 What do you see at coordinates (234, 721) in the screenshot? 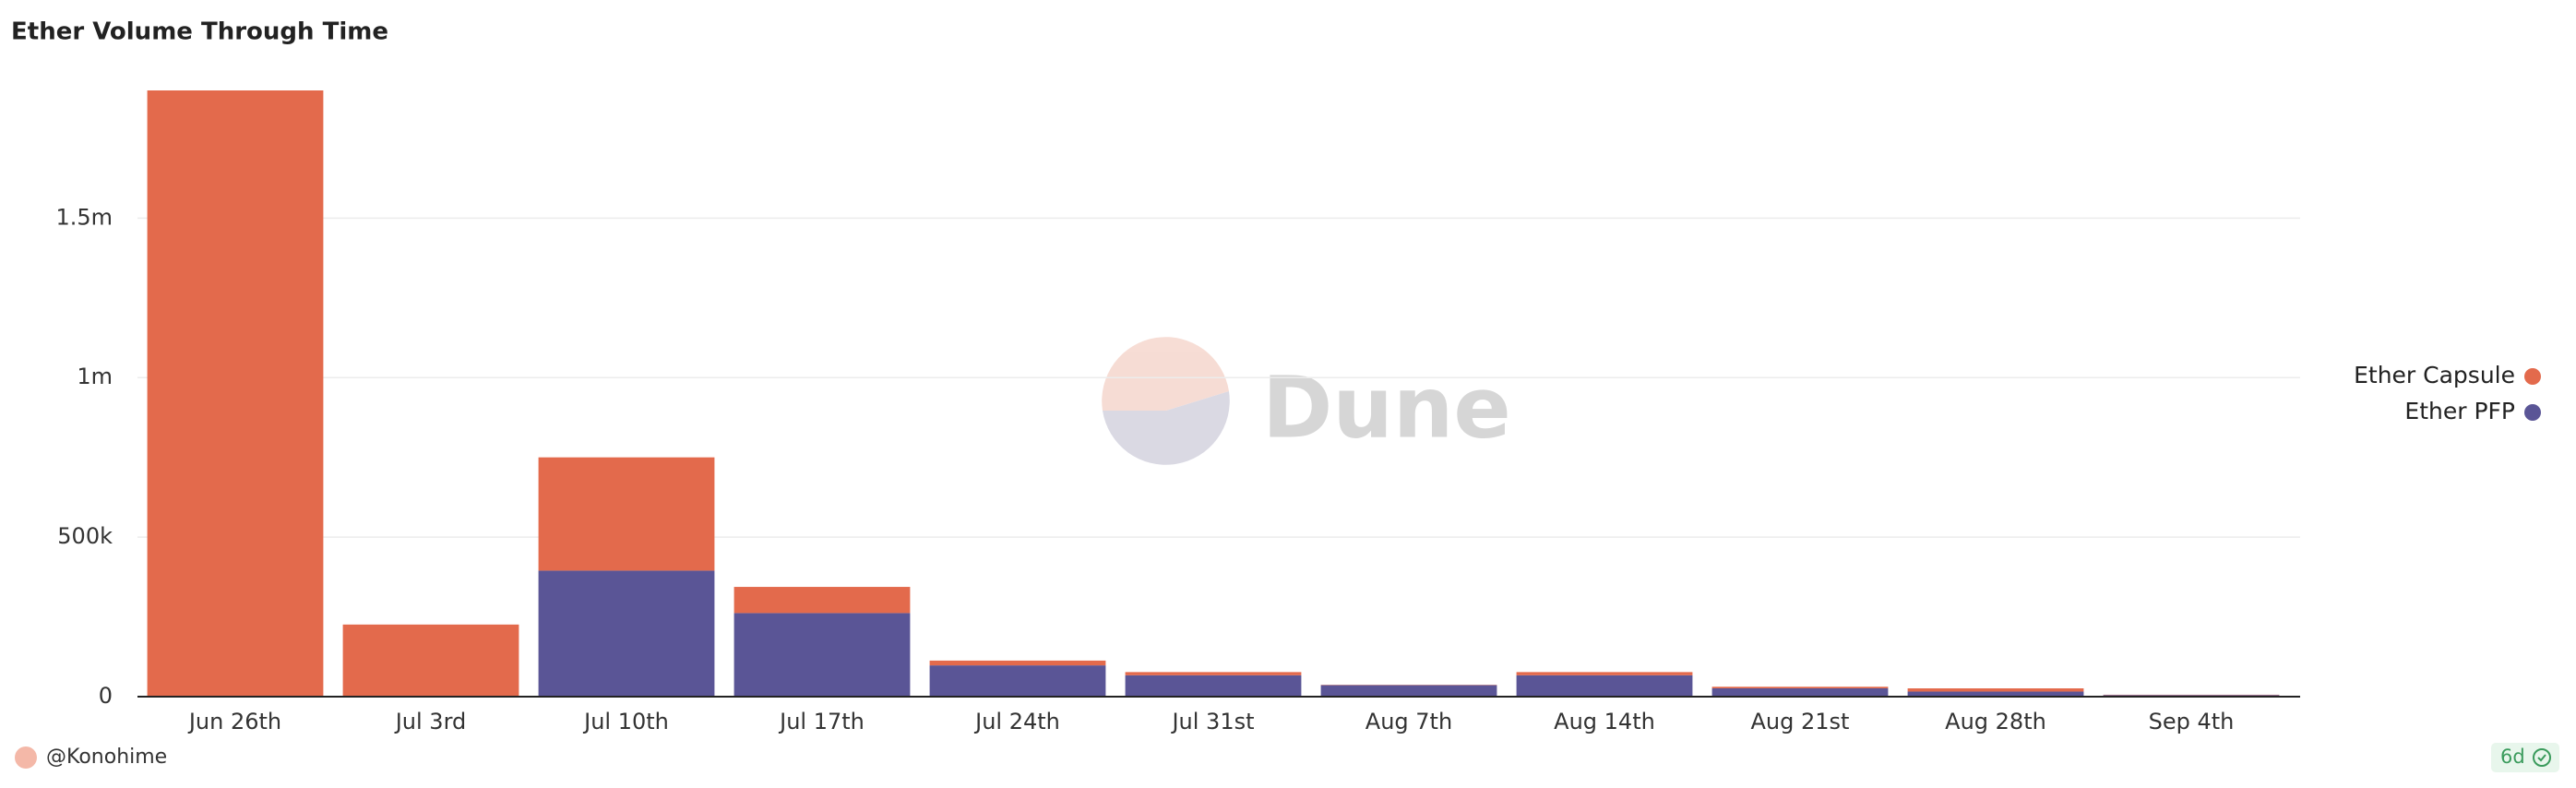
I see `x-tick-label: Jun 26th` at bounding box center [234, 721].